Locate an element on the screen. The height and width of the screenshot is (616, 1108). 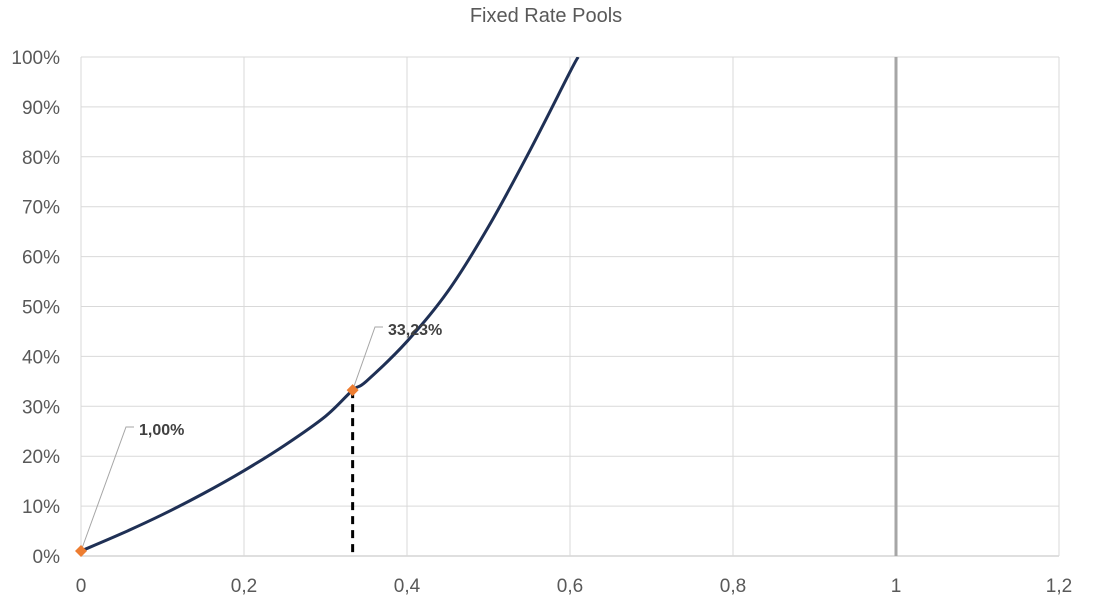
x-axis: 0 0,2 0,4 0,6 0,8 1 1,2 is located at coordinates (574, 586).